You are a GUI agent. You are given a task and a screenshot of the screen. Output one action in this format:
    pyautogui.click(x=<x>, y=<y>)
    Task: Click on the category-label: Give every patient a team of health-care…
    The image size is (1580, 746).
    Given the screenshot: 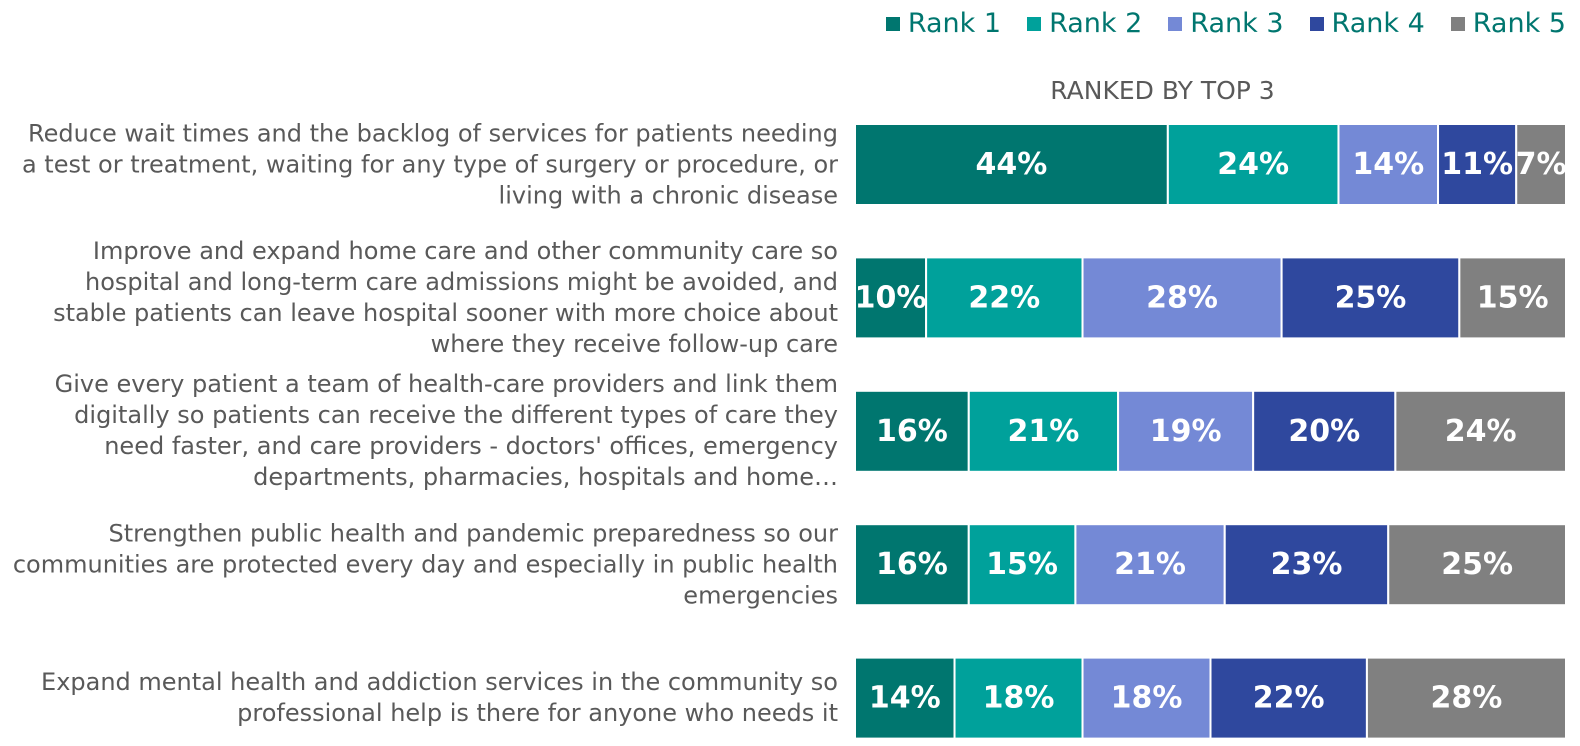 What is the action you would take?
    pyautogui.click(x=446, y=431)
    